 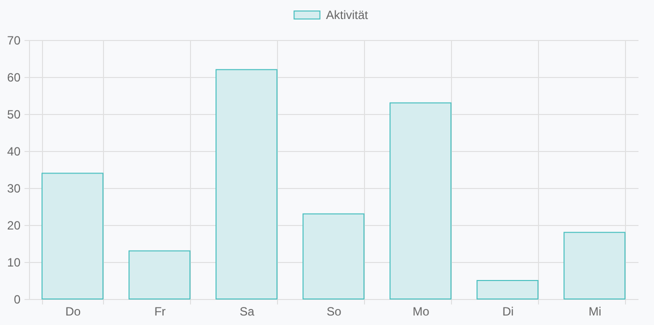 I want to click on x-tick-label: Sa, so click(x=247, y=311).